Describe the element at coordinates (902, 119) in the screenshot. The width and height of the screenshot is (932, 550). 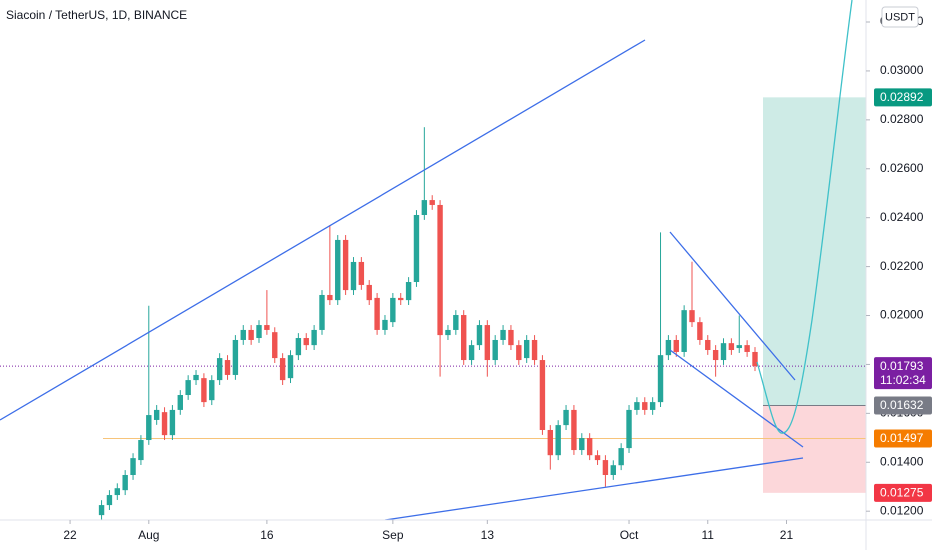
I see `y-tick-label: 0.02800` at that location.